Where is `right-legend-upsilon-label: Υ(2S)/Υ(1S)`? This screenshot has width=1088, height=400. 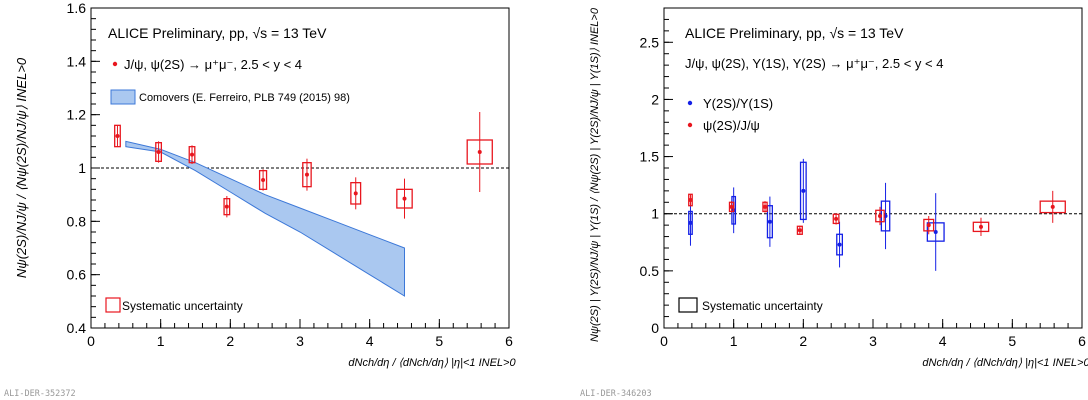
right-legend-upsilon-label: Υ(2S)/Υ(1S) is located at coordinates (738, 103).